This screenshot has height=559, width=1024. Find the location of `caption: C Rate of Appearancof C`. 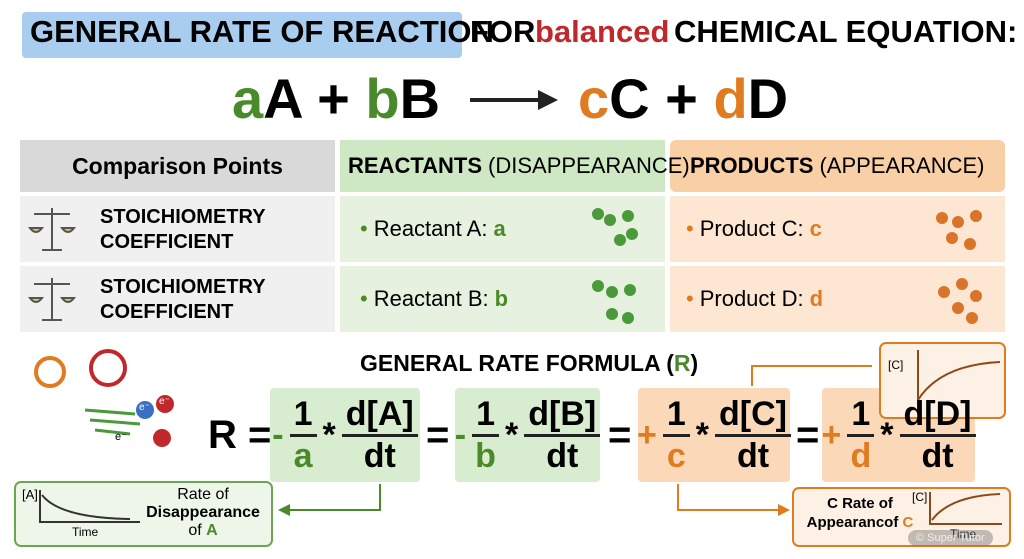

caption: C Rate of Appearancof C is located at coordinates (860, 513).